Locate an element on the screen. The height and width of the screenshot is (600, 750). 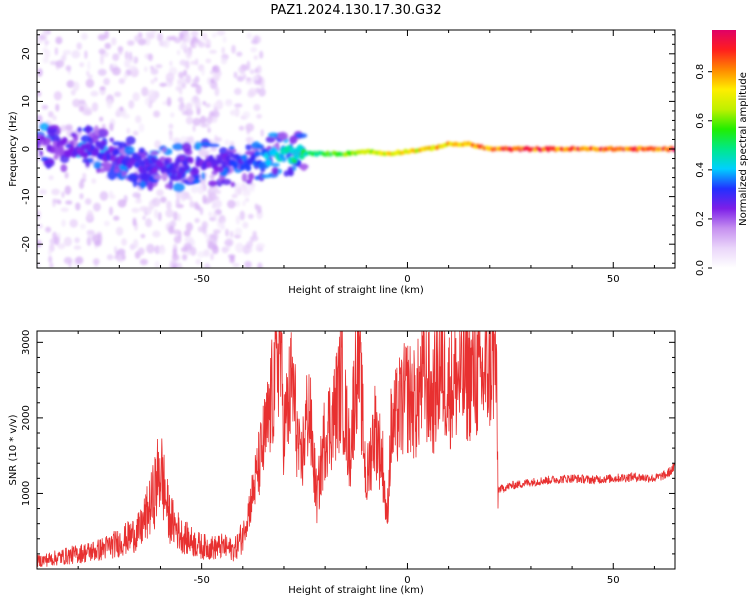
y-tick-label: 0 is located at coordinates (26, 149).